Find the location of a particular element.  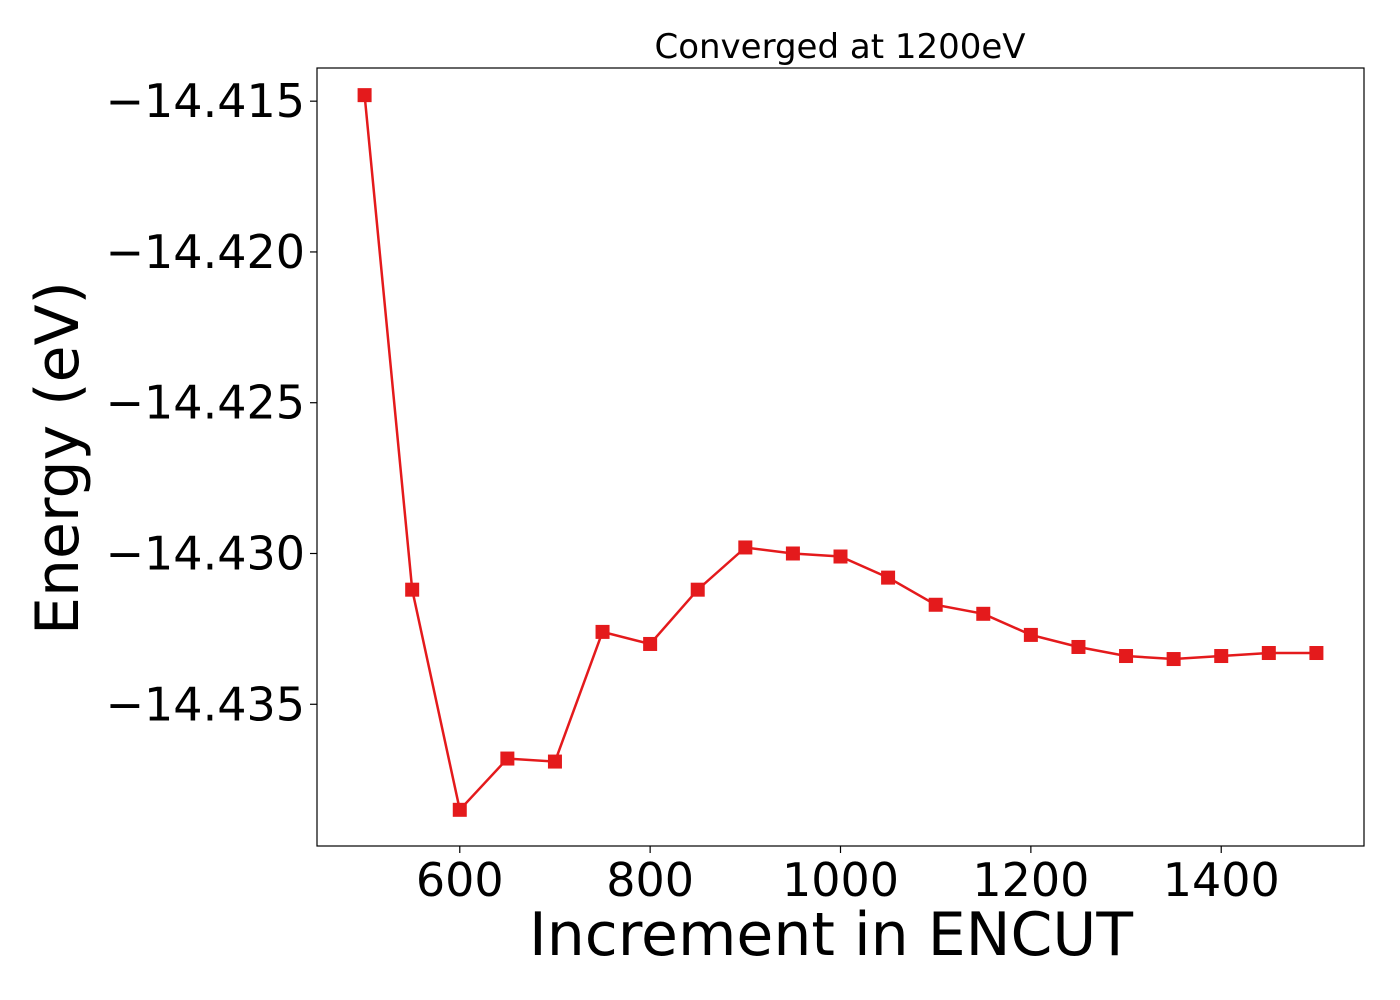

y-axis-label: Energy (eV) is located at coordinates (58, 458).